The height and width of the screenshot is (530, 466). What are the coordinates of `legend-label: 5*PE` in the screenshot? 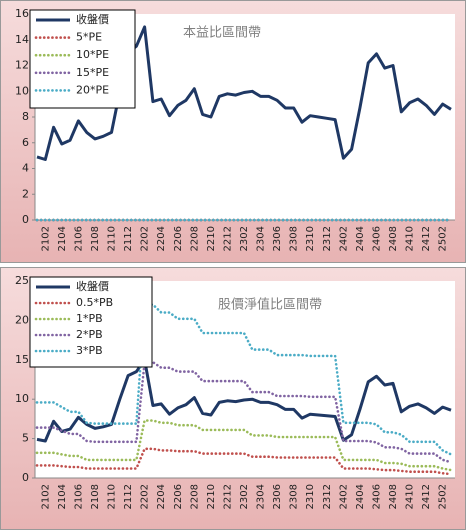 It's located at (89, 37).